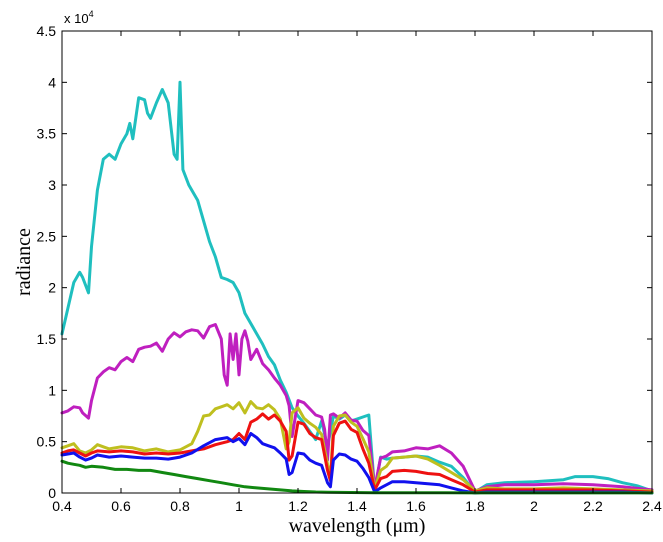 The image size is (663, 542). I want to click on y-tick-label: 2.5, so click(47, 236).